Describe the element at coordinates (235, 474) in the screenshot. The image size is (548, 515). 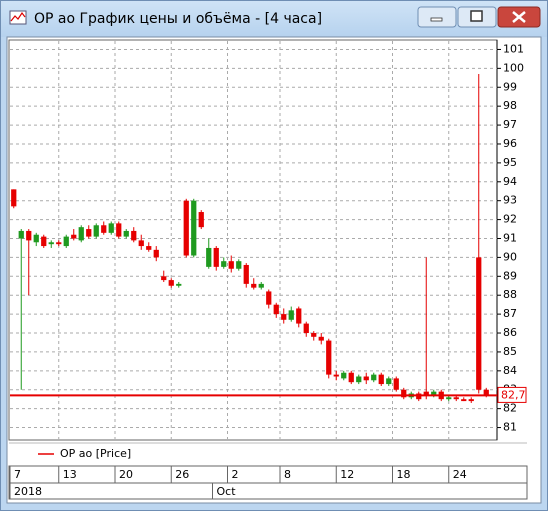
I see `x-tick-label: 2` at that location.